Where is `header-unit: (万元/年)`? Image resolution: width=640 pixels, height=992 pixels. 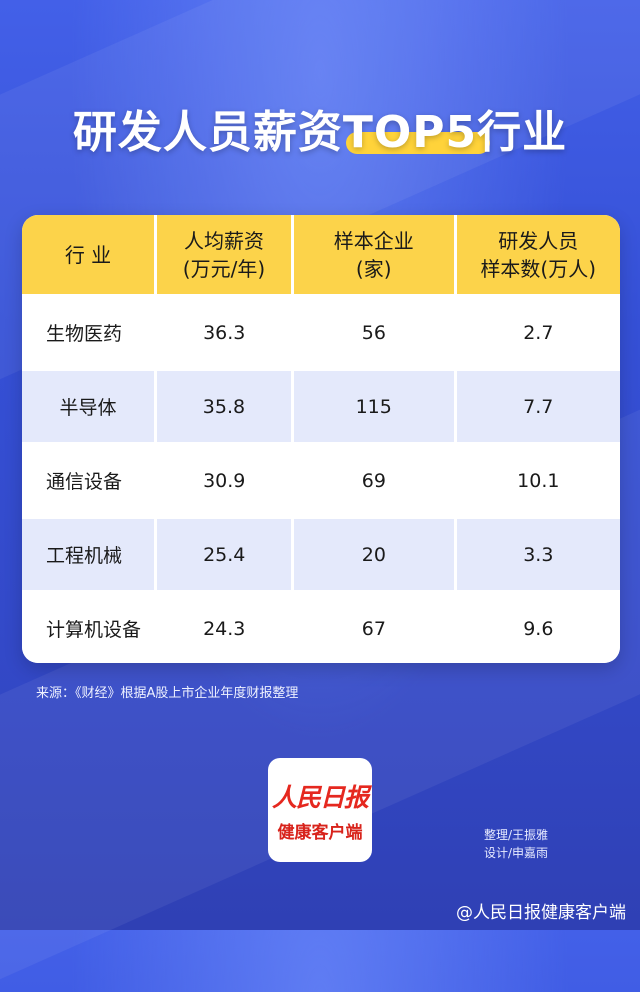 header-unit: (万元/年) is located at coordinates (224, 268).